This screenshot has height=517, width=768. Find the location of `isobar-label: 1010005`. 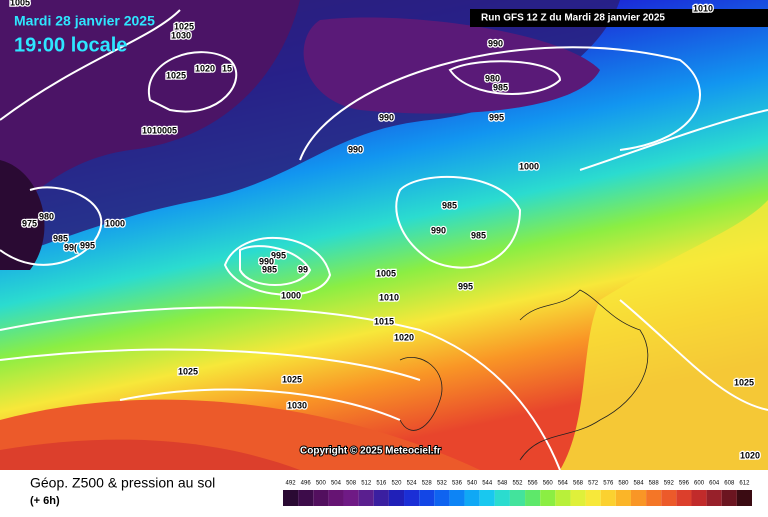

isobar-label: 1010005 is located at coordinates (159, 130).